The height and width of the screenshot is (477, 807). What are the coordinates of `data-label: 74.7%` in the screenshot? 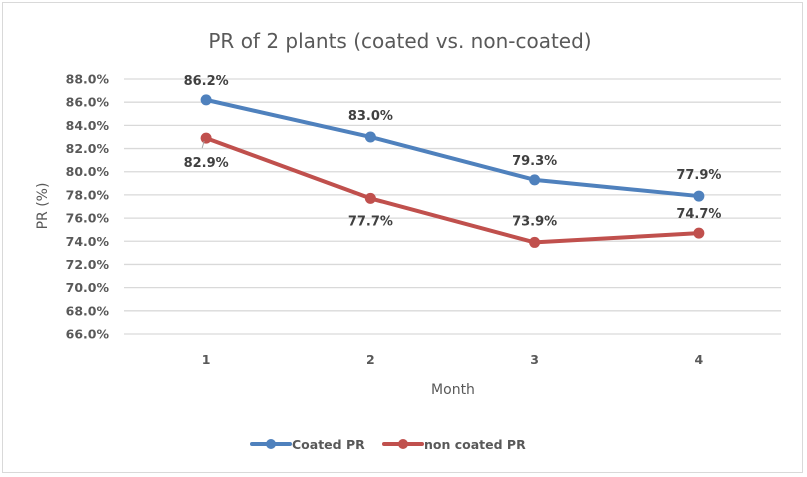 It's located at (698, 214).